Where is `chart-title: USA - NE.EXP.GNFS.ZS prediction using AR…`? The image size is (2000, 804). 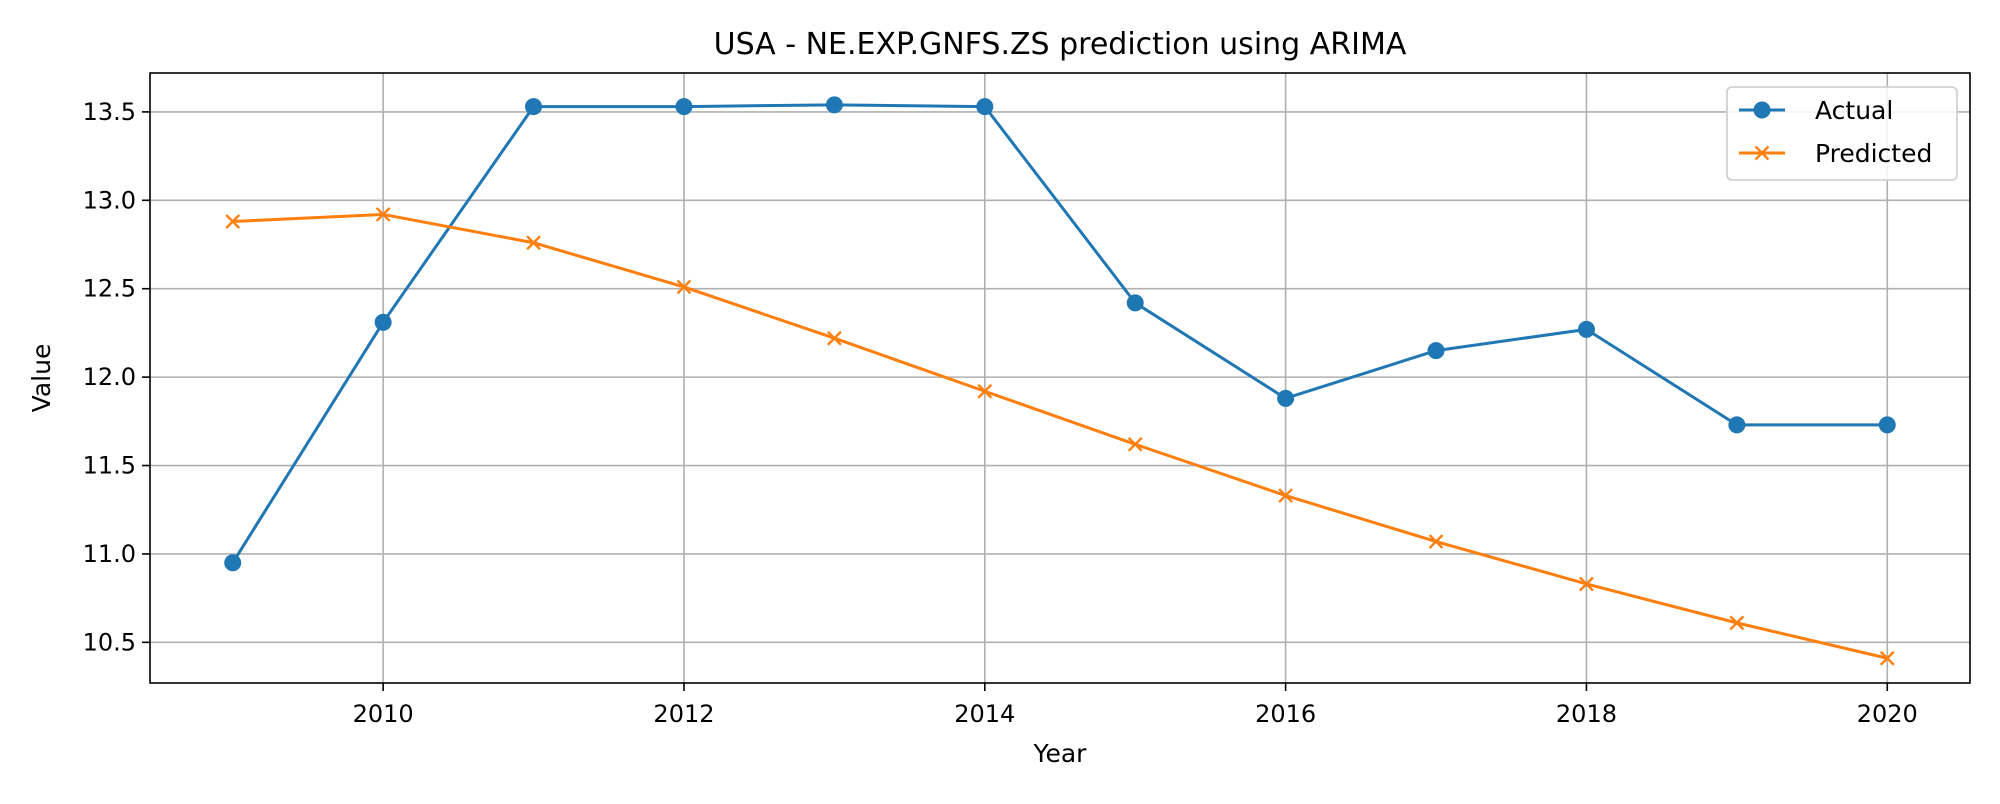
chart-title: USA - NE.EXP.GNFS.ZS prediction using AR… is located at coordinates (1060, 44).